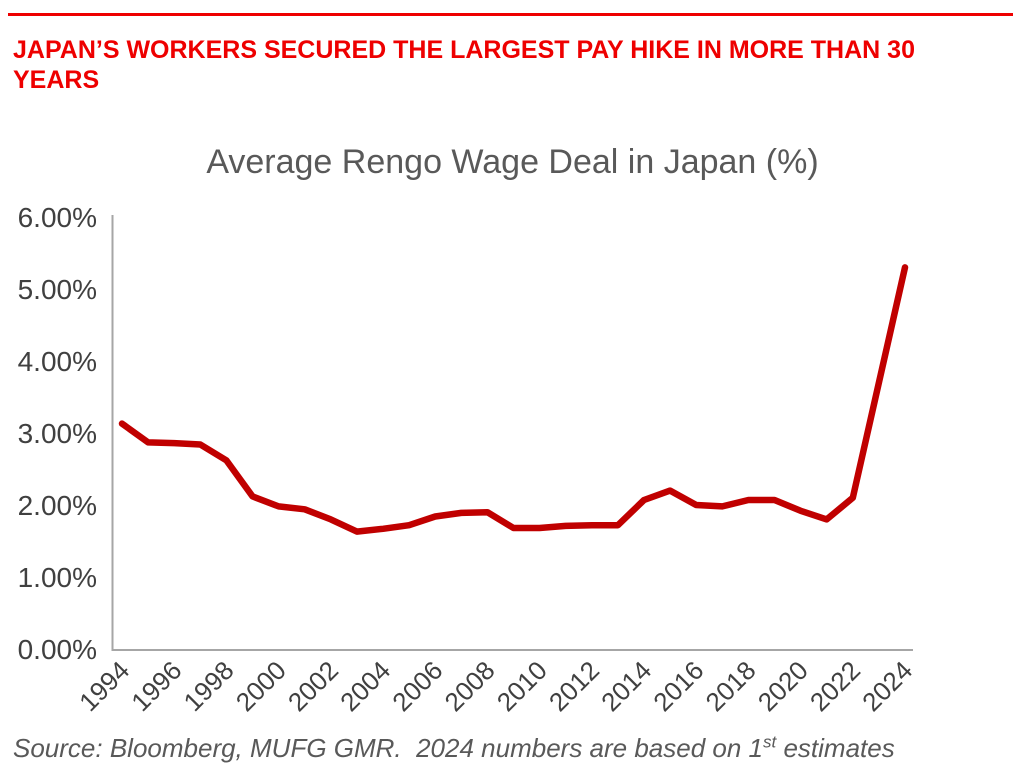 Image resolution: width=1022 pixels, height=774 pixels. I want to click on headline-line-2: YEARS, so click(56, 80).